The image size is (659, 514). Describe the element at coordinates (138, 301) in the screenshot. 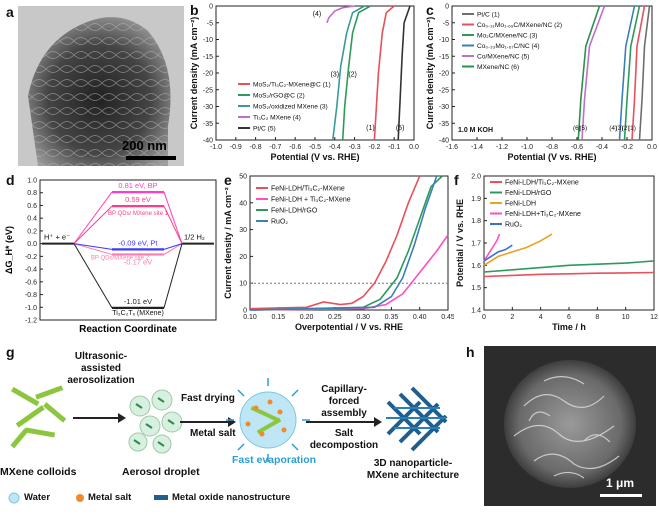

I see `energy-label: -1.01 eV` at that location.